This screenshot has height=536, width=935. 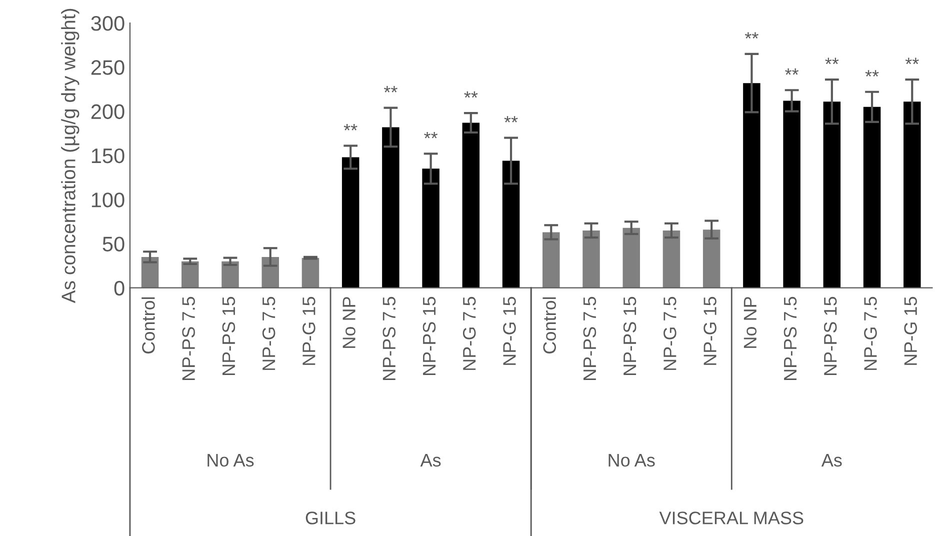 What do you see at coordinates (108, 156) in the screenshot?
I see `y-tick-label: 150` at bounding box center [108, 156].